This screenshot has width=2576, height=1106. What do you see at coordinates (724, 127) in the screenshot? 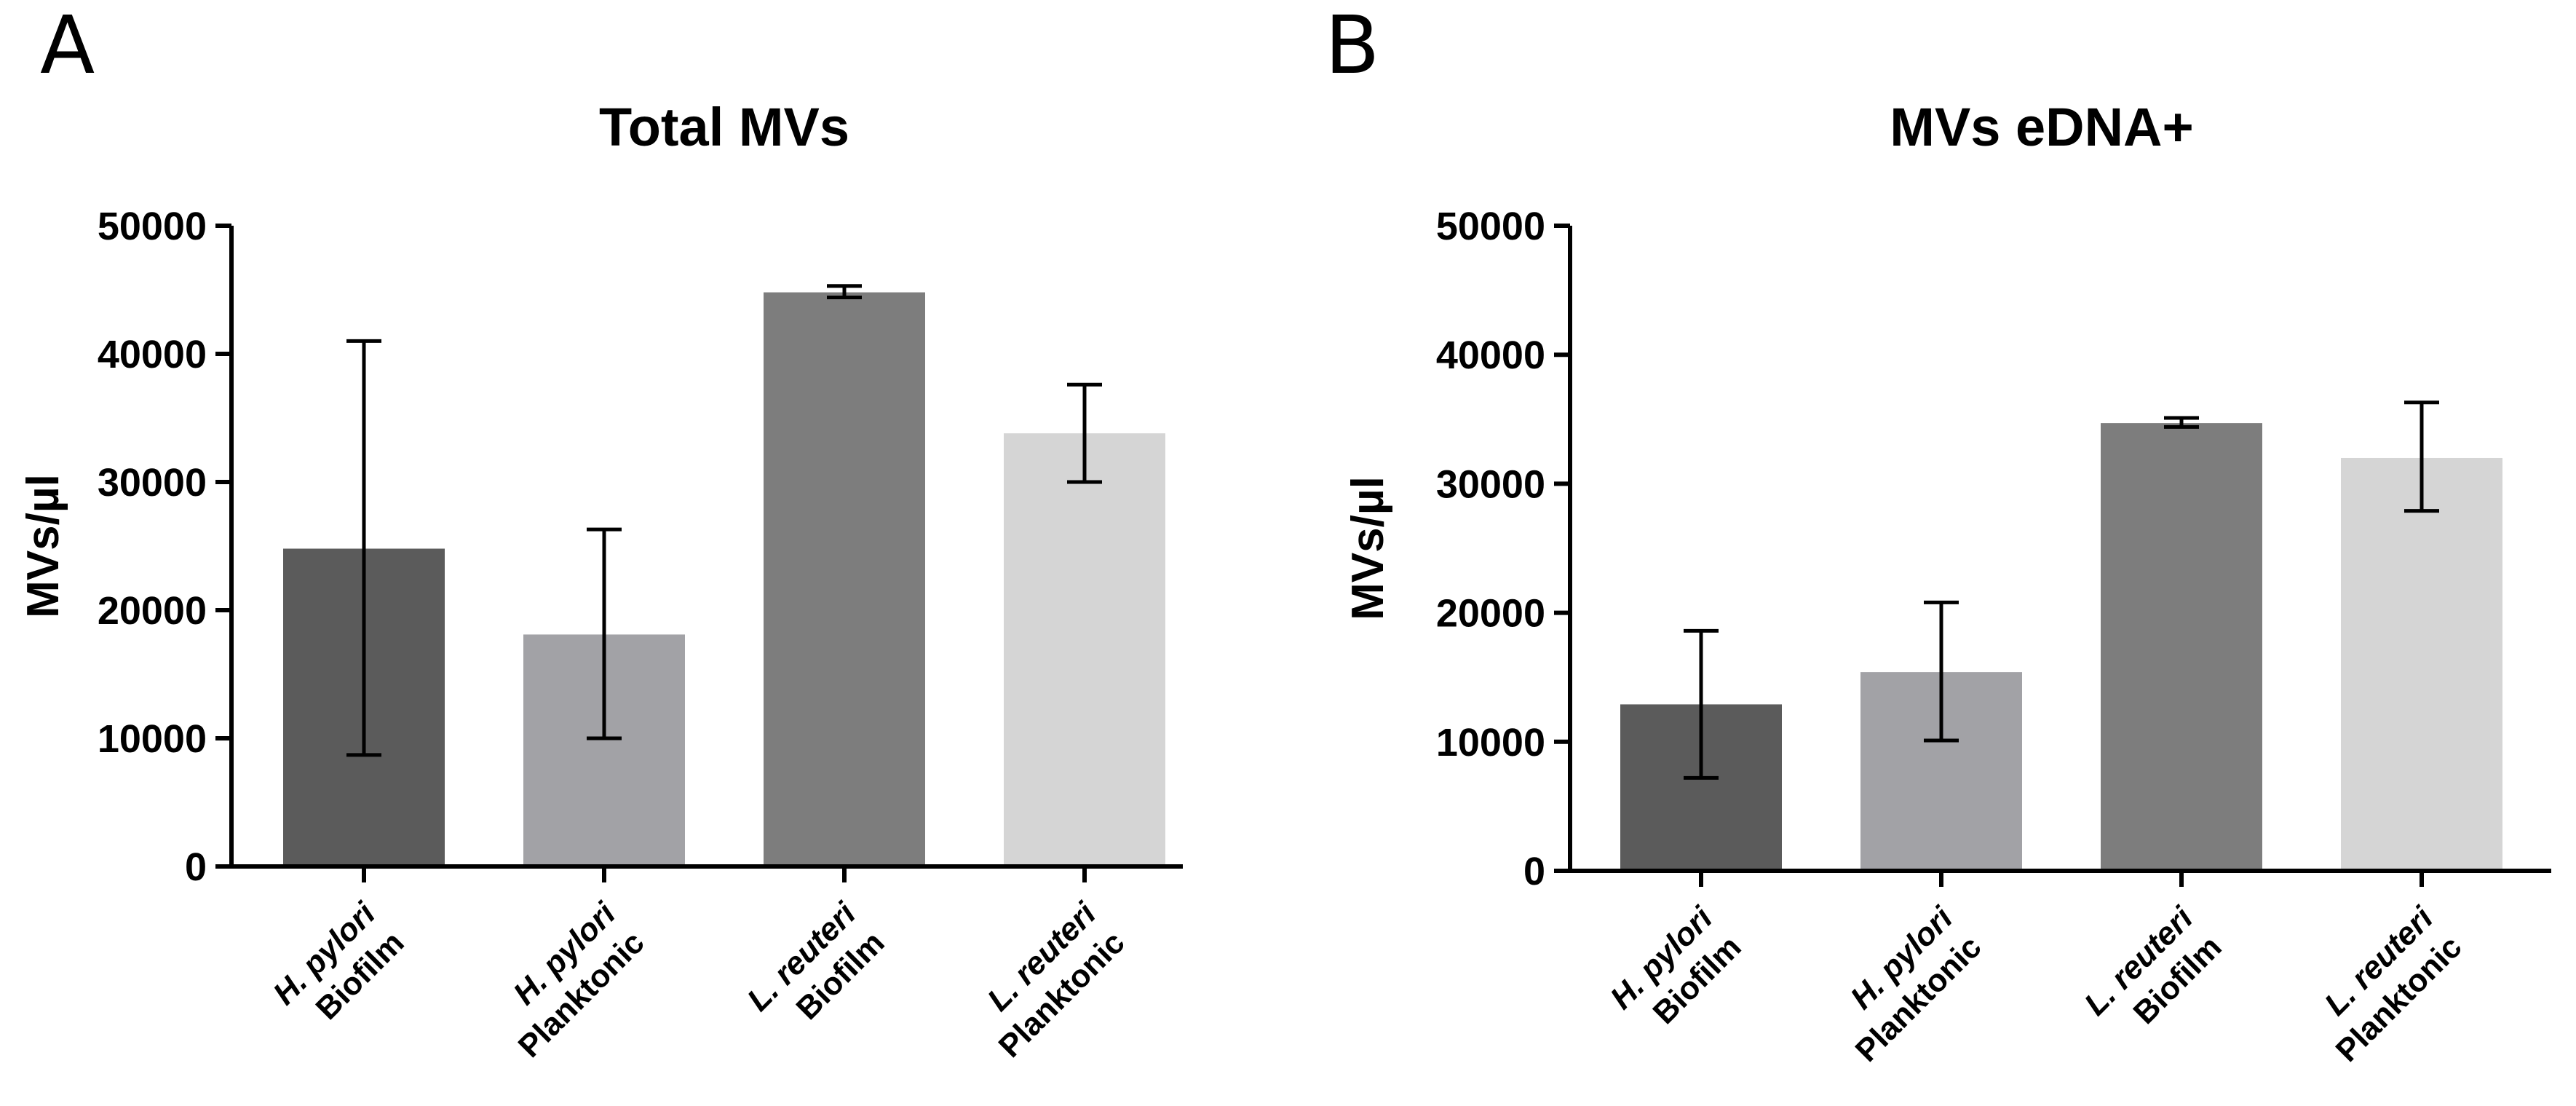
I see `chart-title: Total MVs` at bounding box center [724, 127].